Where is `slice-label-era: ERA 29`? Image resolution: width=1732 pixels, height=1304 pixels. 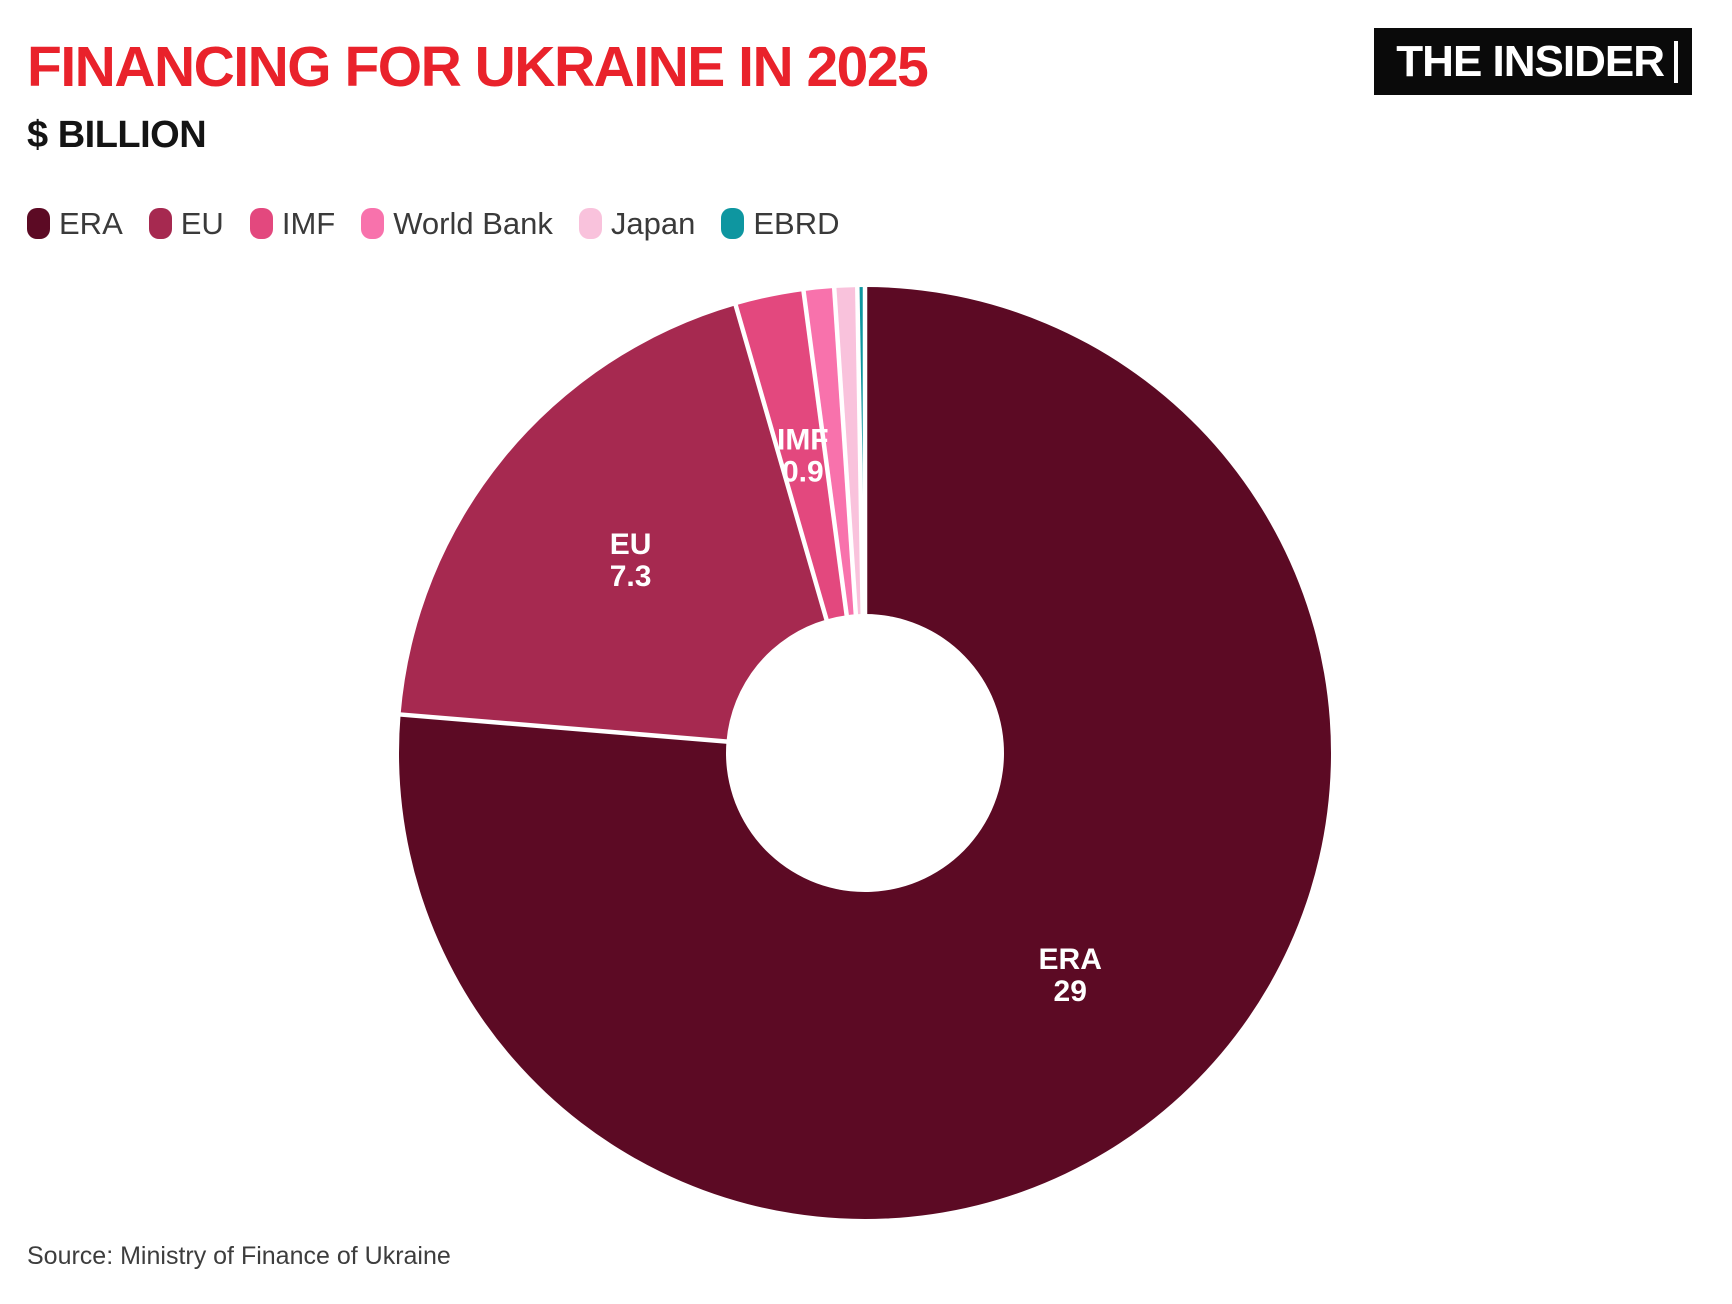
slice-label-era: ERA 29 is located at coordinates (1070, 975).